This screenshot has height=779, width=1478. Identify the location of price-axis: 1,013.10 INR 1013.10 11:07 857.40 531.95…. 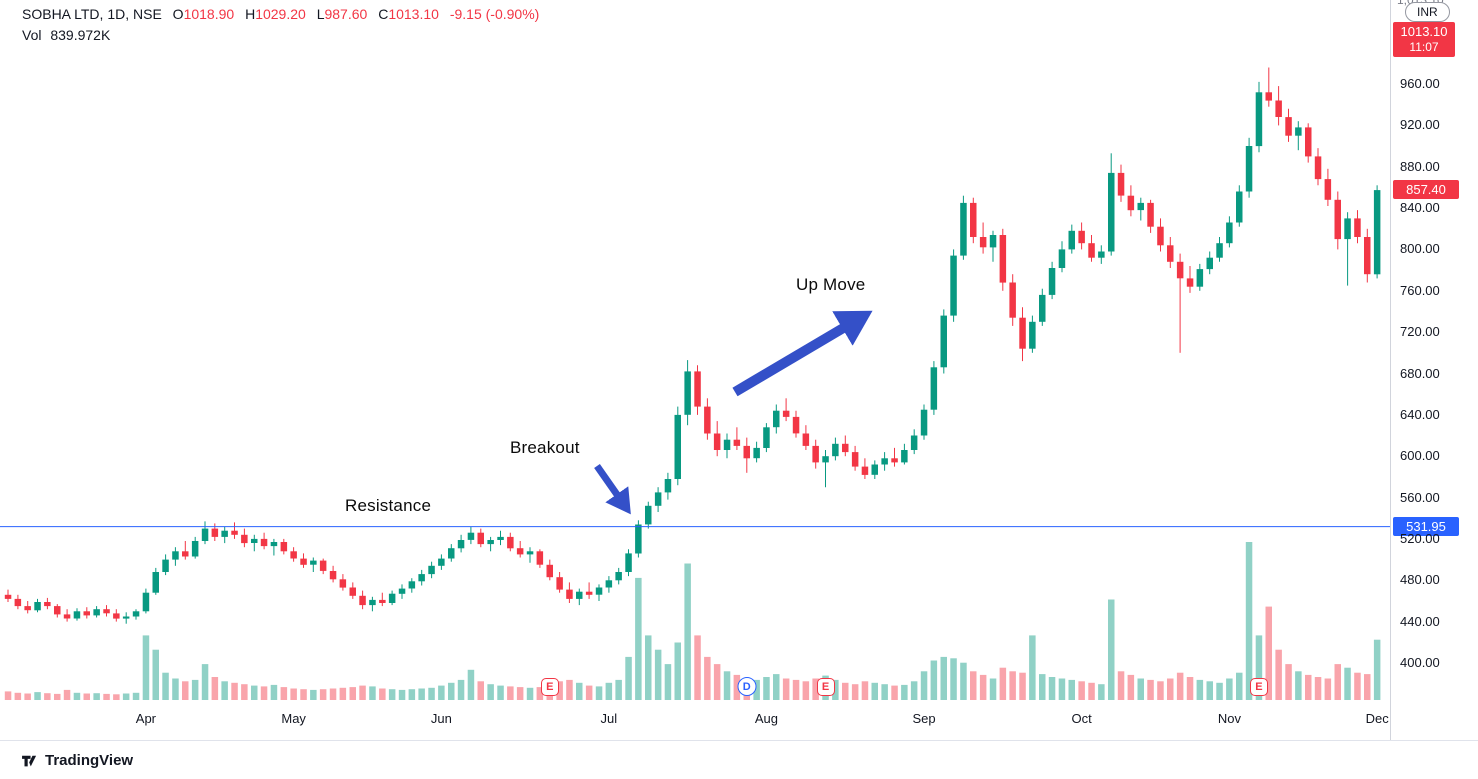
(1434, 370).